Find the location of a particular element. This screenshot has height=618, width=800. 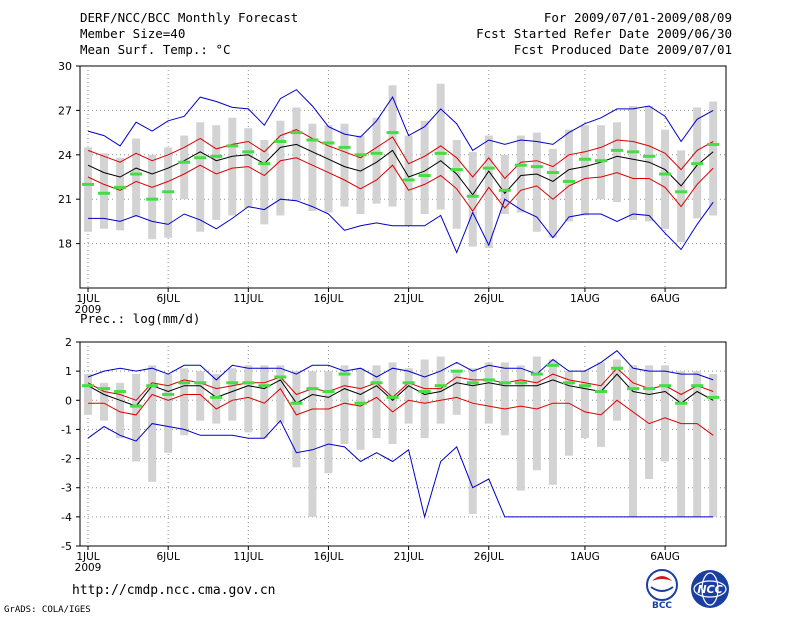

bcc-logo: BCC is located at coordinates (662, 590).